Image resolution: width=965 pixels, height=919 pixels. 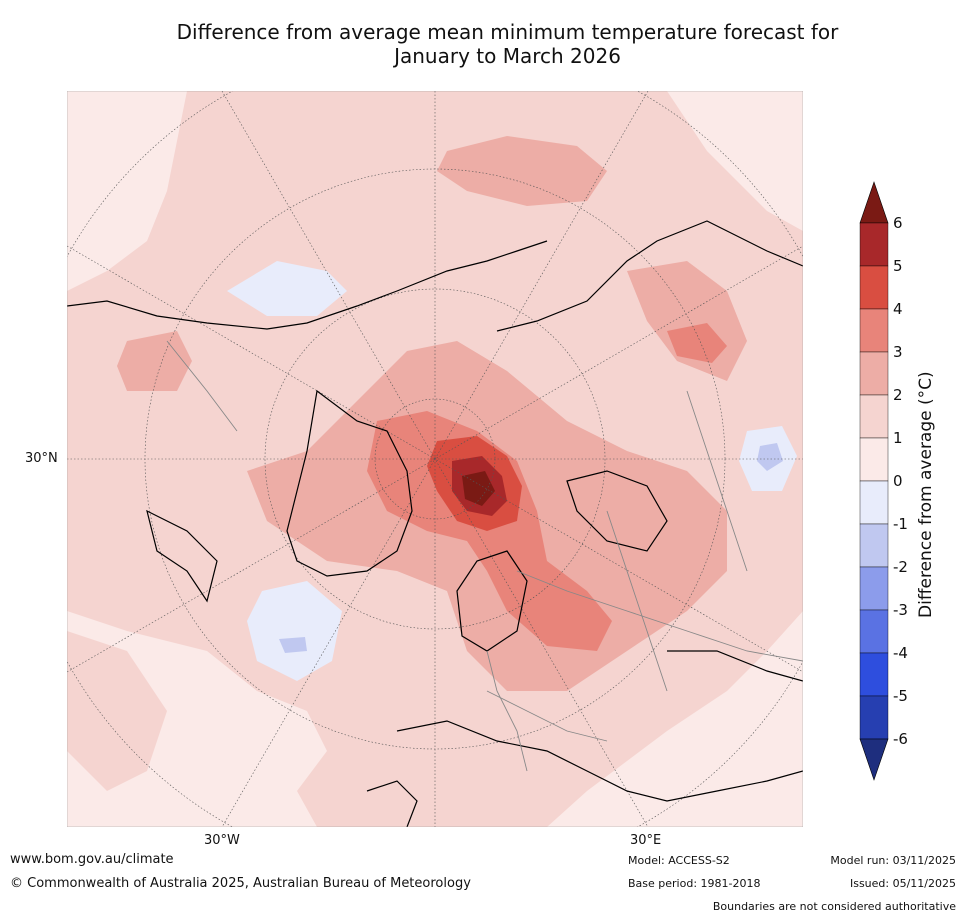 What do you see at coordinates (900, 696) in the screenshot?
I see `colorbar-tick-label: -5` at bounding box center [900, 696].